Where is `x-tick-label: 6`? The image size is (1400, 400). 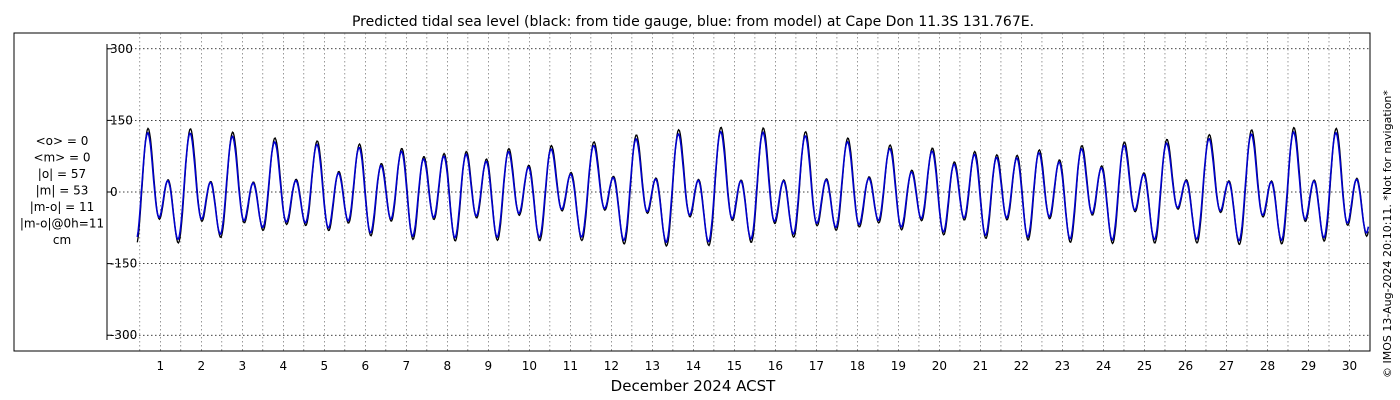
x-tick-label: 6 is located at coordinates (366, 366).